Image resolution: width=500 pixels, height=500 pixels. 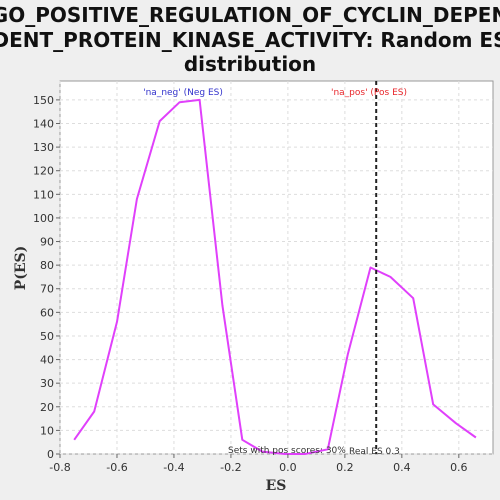 I want to click on pos-es-label: 'na_pos' (Pos ES), so click(x=369, y=93).